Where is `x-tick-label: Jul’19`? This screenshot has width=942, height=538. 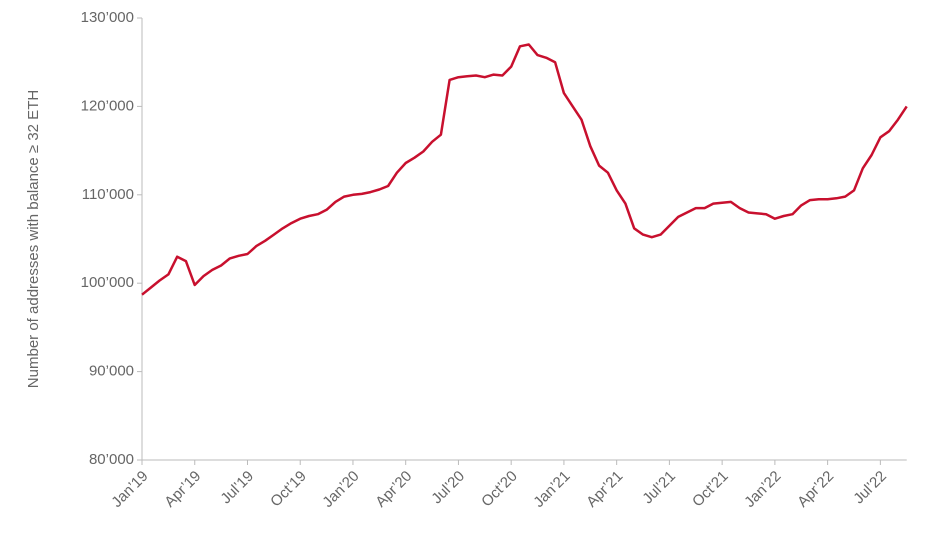
x-tick-label: Jul’19 is located at coordinates (237, 488).